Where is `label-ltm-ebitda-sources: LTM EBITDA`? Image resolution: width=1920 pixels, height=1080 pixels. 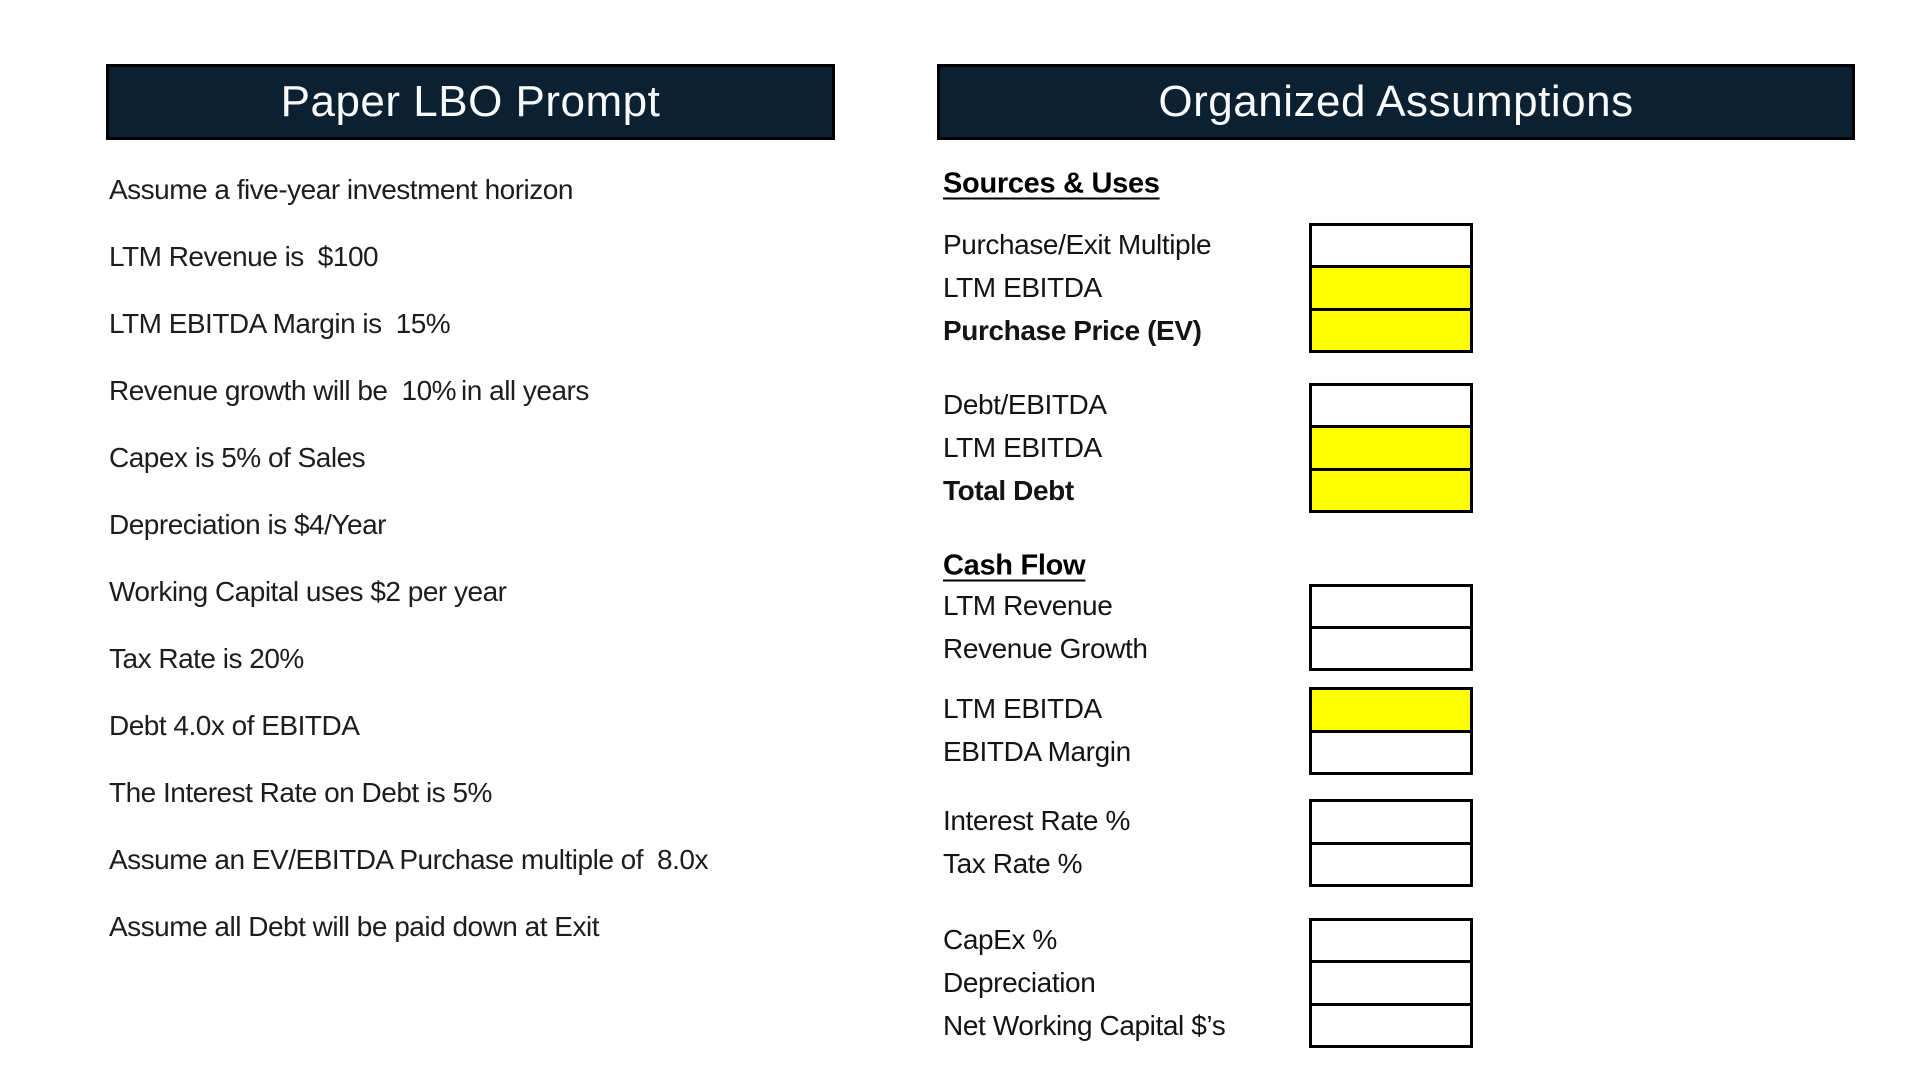 label-ltm-ebitda-sources: LTM EBITDA is located at coordinates (1022, 287).